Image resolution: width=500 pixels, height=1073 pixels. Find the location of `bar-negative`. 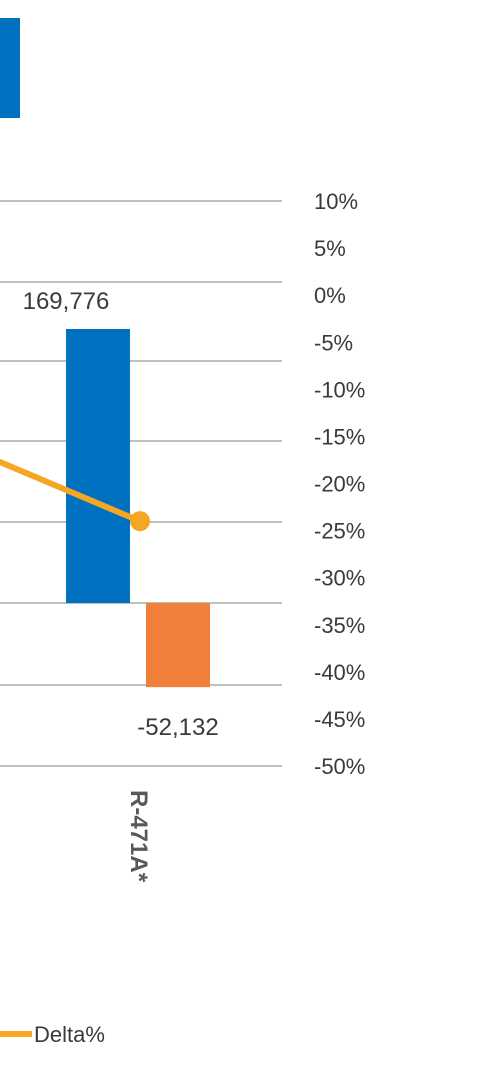

bar-negative is located at coordinates (178, 645).